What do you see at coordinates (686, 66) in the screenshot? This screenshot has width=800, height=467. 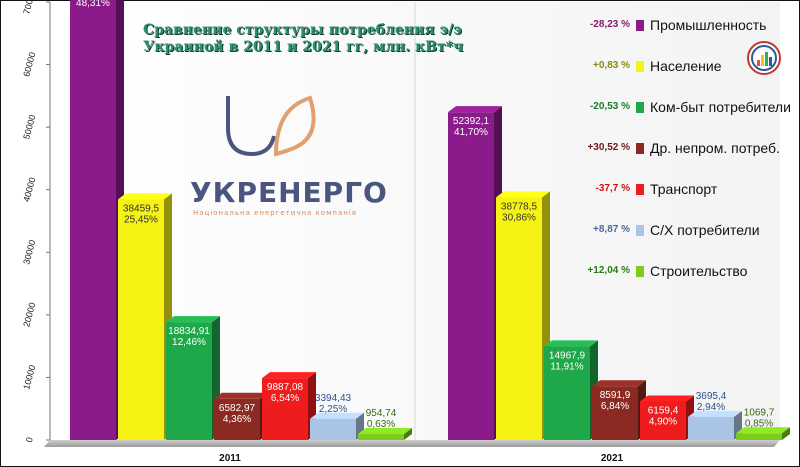 I see `legend-label: Население` at bounding box center [686, 66].